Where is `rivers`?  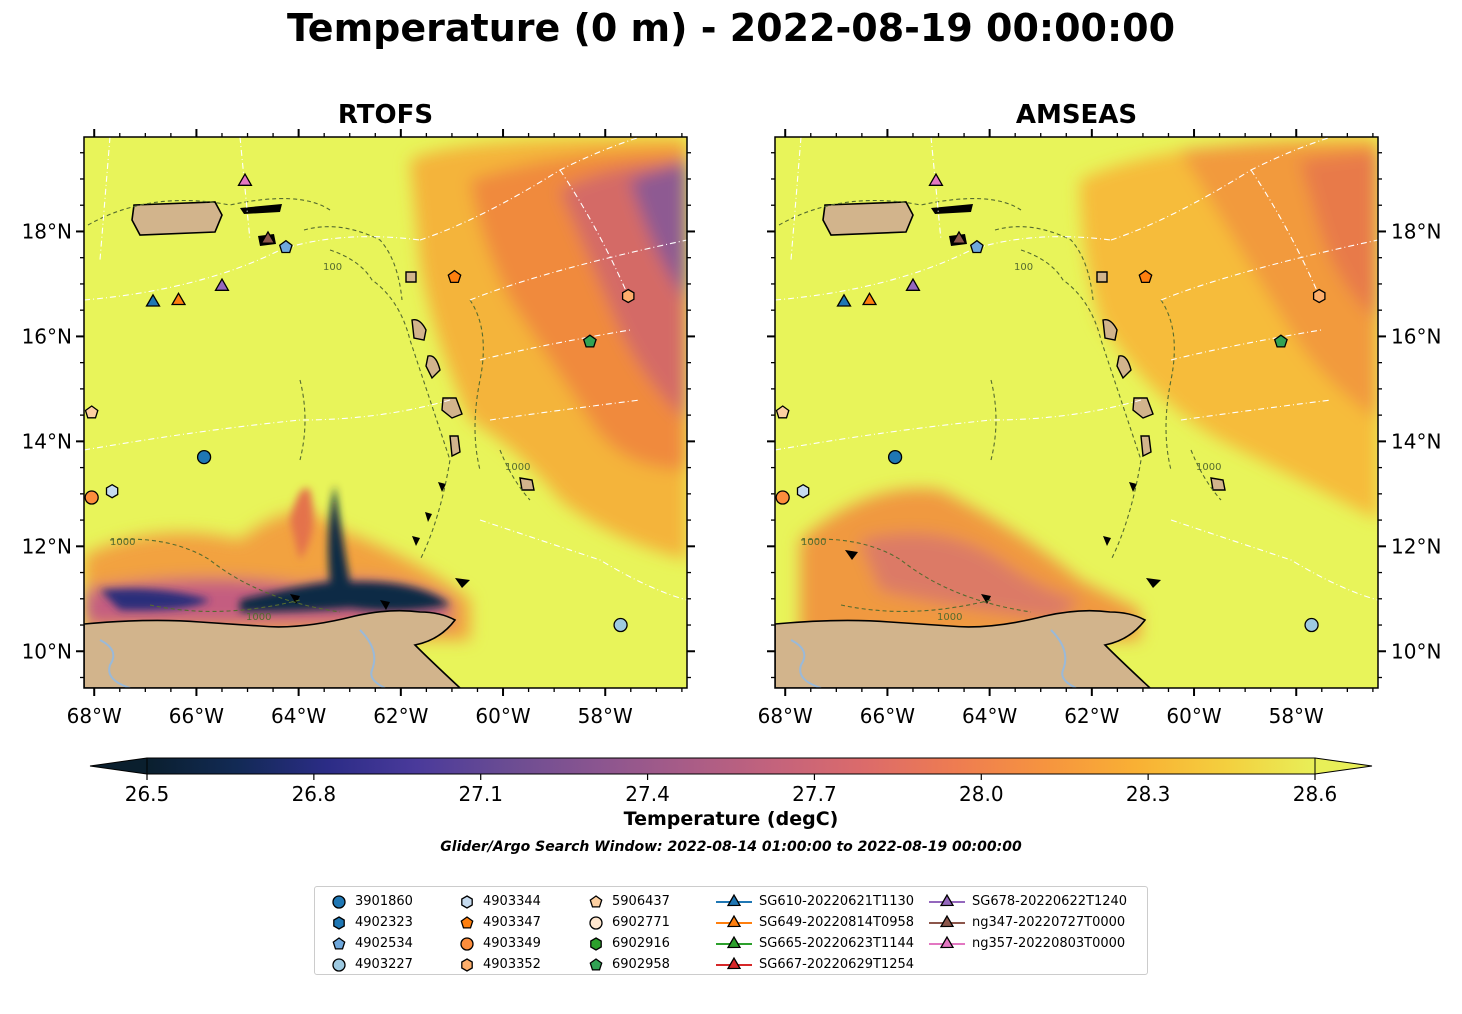 rivers is located at coordinates (933, 658).